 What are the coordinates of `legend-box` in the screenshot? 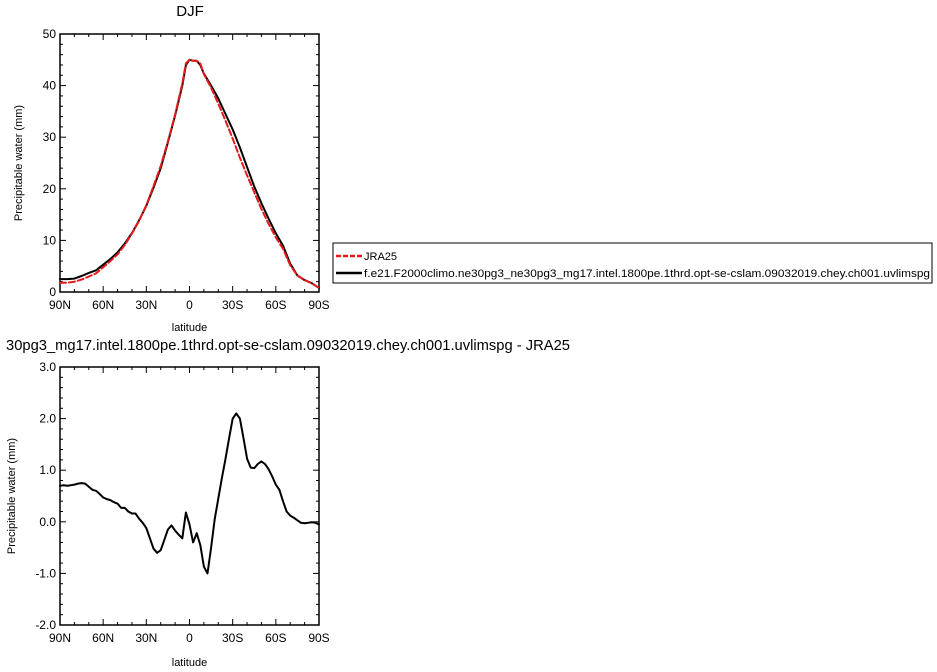 It's located at (632, 263).